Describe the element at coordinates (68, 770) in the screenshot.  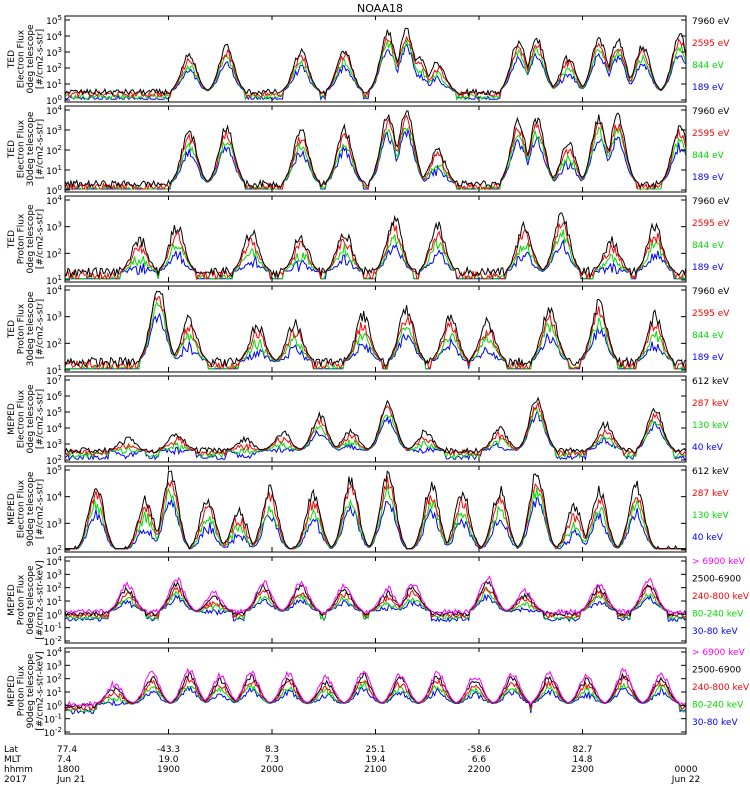
I see `time-cell-hhmm: 1800` at that location.